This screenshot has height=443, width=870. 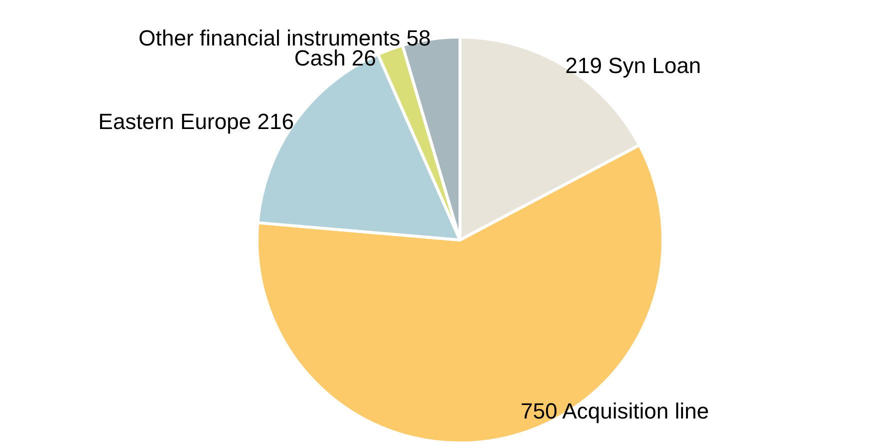 What do you see at coordinates (614, 411) in the screenshot?
I see `slice-label: 750 Acquisition line` at bounding box center [614, 411].